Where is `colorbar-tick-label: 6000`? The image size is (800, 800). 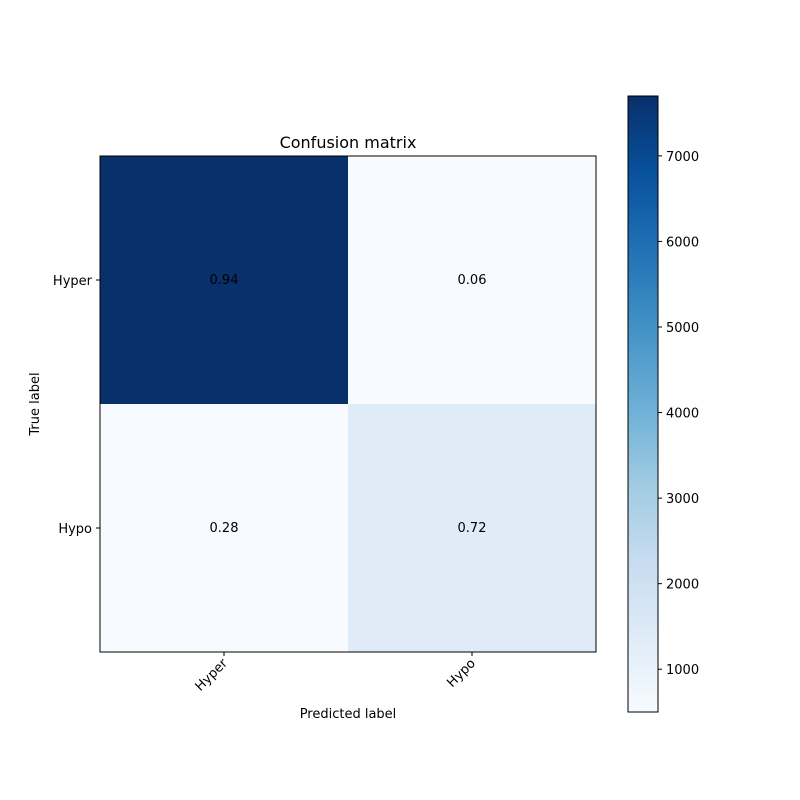 colorbar-tick-label: 6000 is located at coordinates (682, 242).